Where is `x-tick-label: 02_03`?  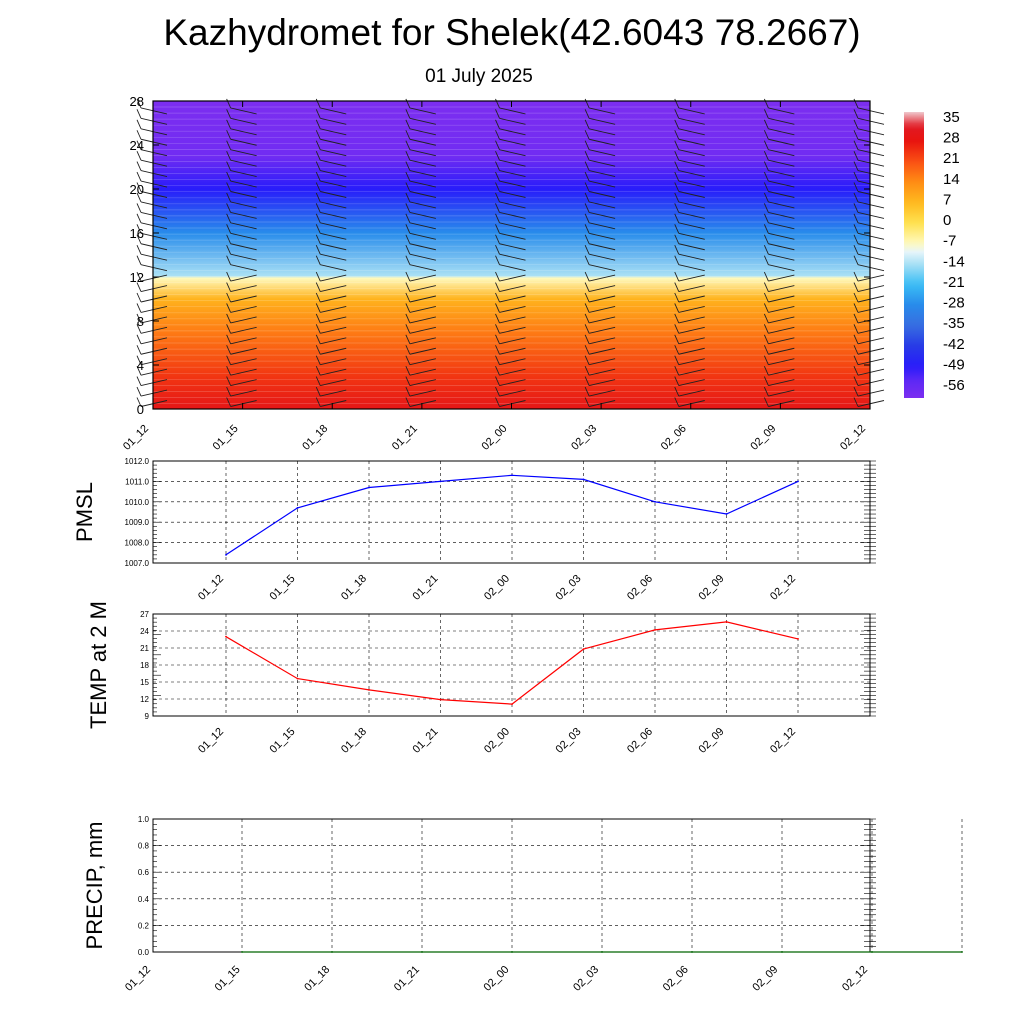
x-tick-label: 02_03 is located at coordinates (586, 979).